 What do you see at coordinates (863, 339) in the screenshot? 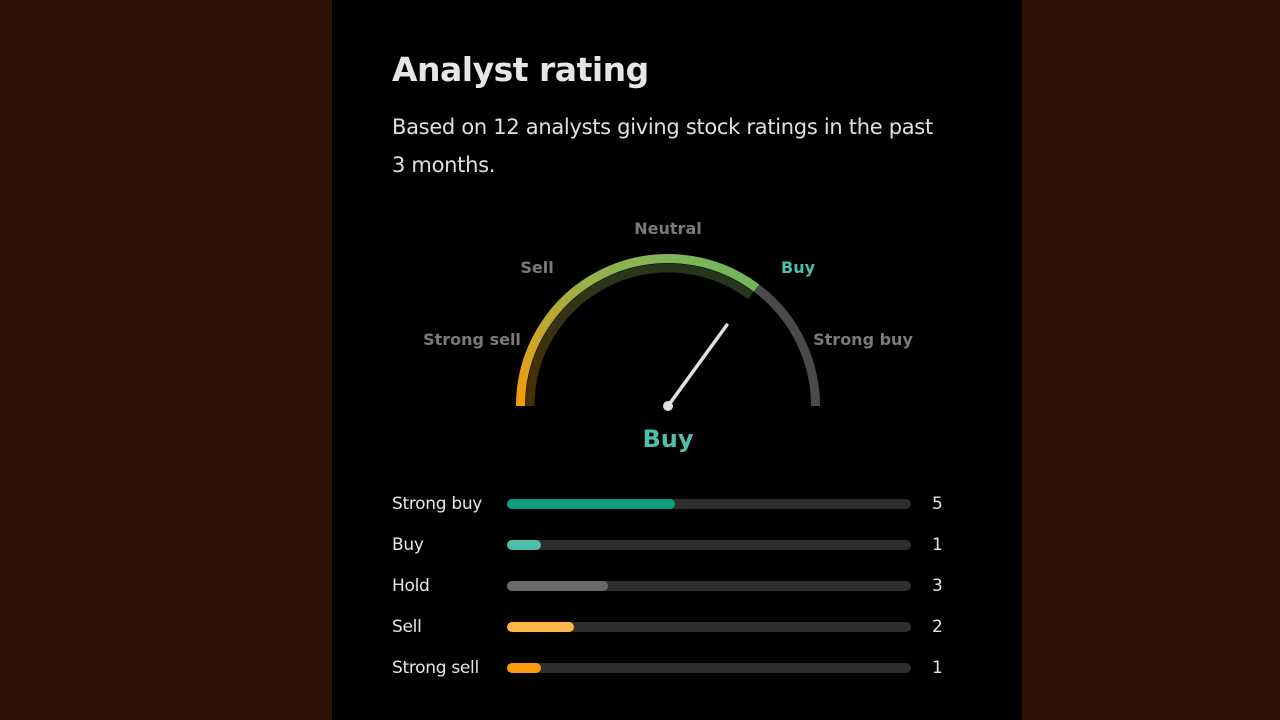
I see `gauge-label-strong-buy: Strong buy` at bounding box center [863, 339].